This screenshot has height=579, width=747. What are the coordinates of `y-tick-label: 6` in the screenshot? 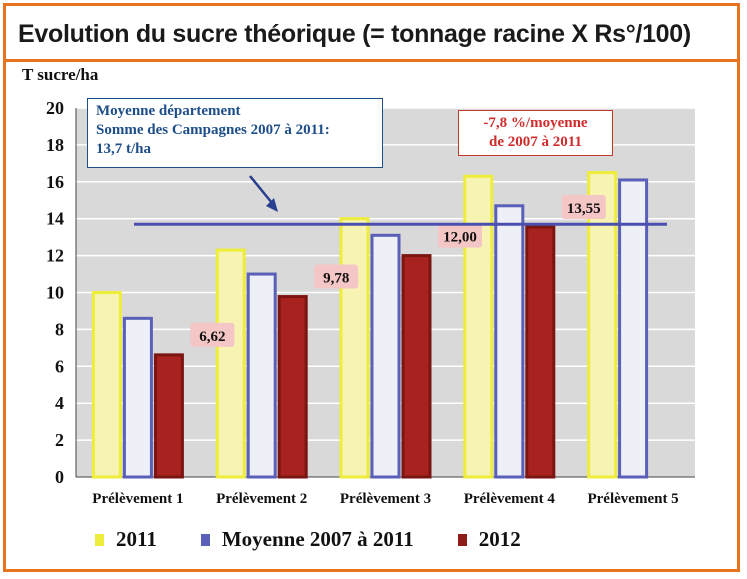 It's located at (59, 366).